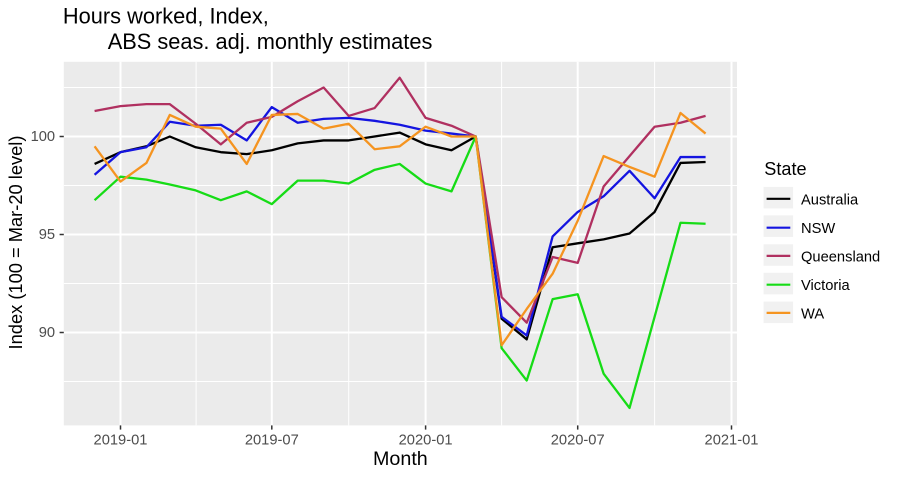 The image size is (899, 484). What do you see at coordinates (426, 441) in the screenshot?
I see `svg-text: 2020-01` at bounding box center [426, 441].